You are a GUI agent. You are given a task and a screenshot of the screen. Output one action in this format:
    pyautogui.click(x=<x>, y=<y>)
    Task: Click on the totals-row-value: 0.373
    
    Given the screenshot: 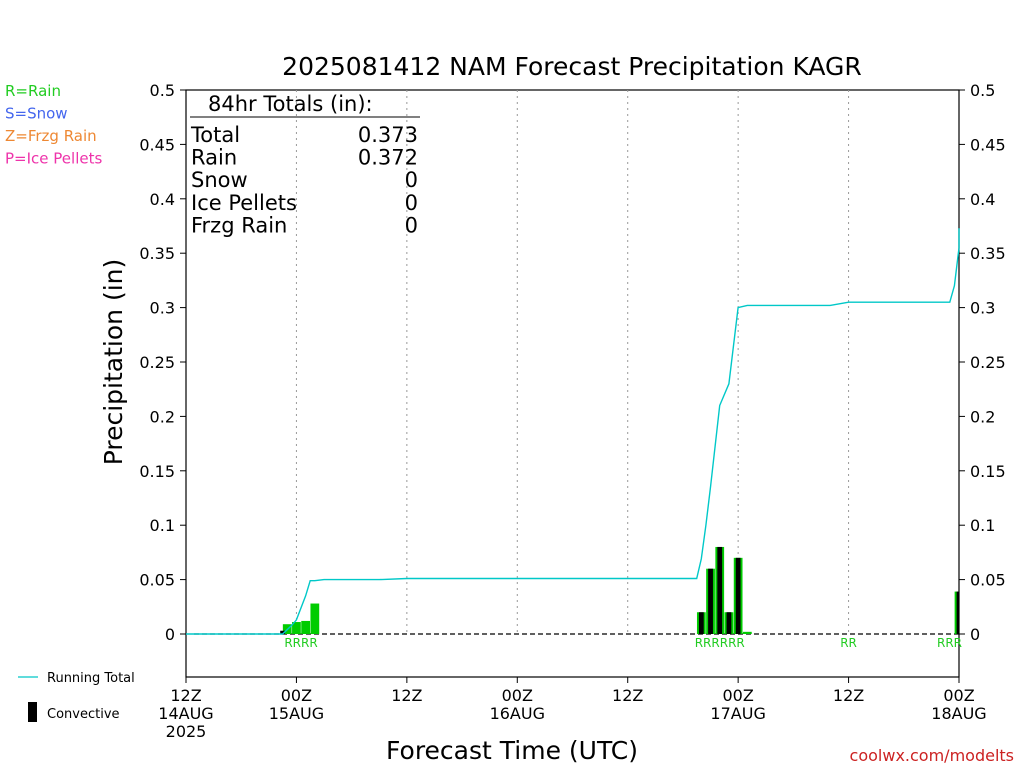 What is the action you would take?
    pyautogui.click(x=388, y=135)
    